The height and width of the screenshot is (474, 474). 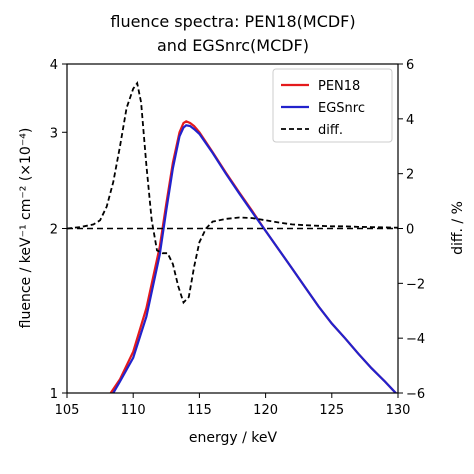 I want to click on right-tick-label: 0, so click(x=410, y=230).